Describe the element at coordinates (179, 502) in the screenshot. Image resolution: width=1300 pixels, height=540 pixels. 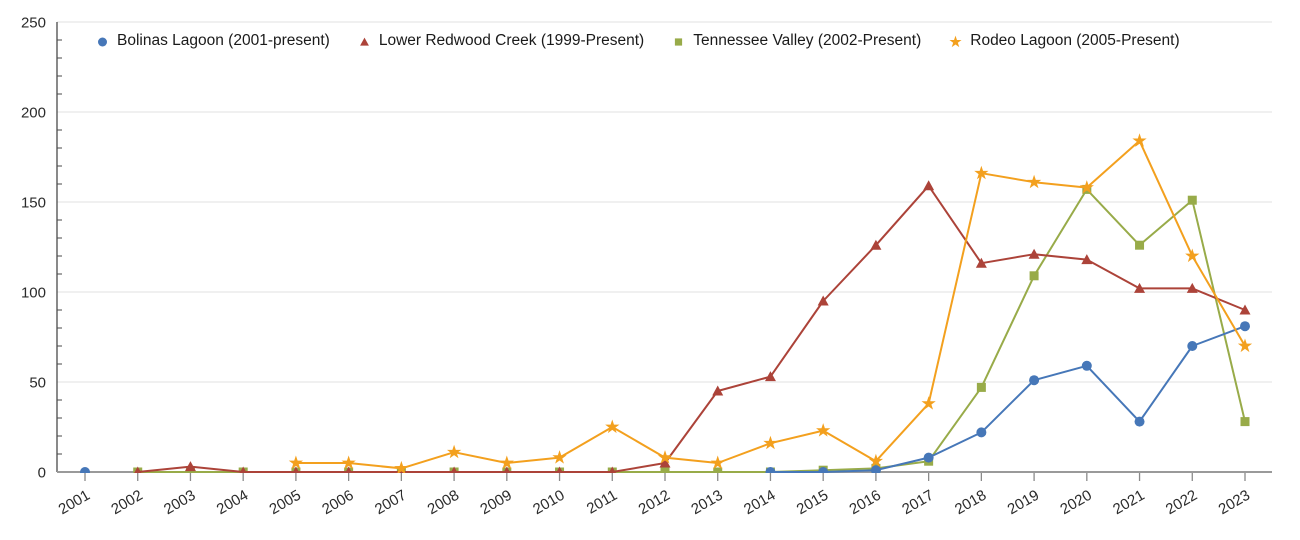
I see `x-tick-label: 2003` at that location.